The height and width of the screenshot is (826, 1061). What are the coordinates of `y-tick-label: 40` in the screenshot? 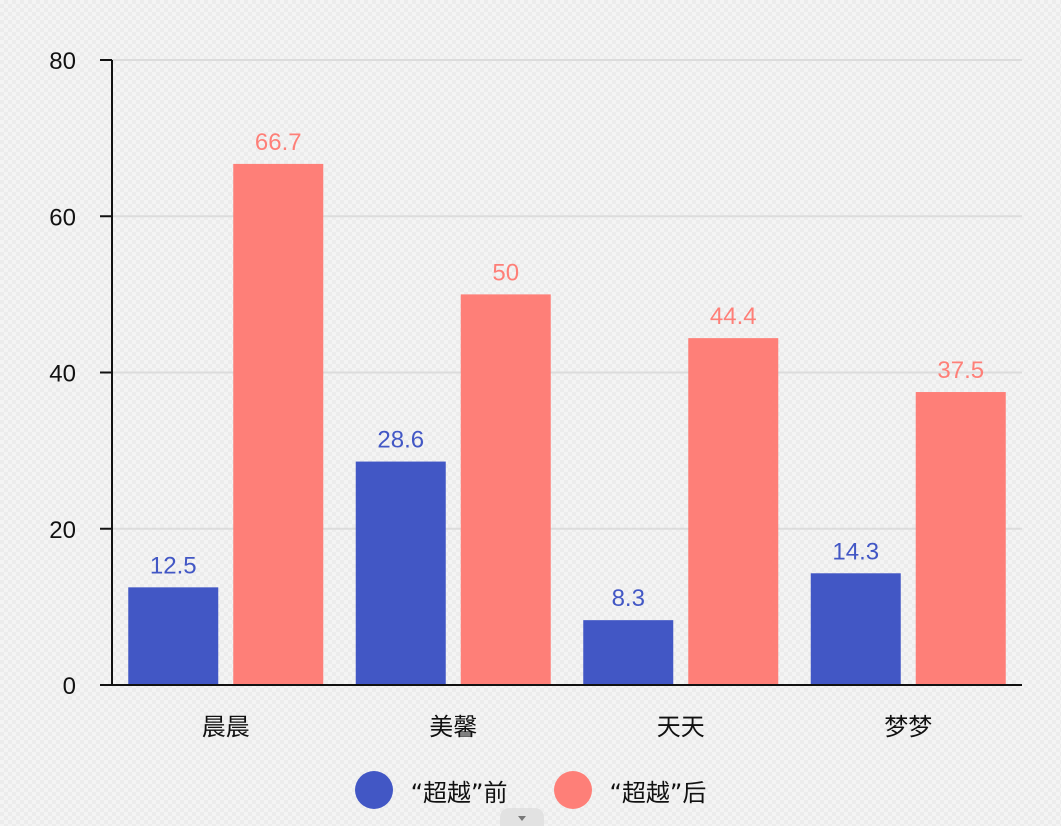 It's located at (62, 374).